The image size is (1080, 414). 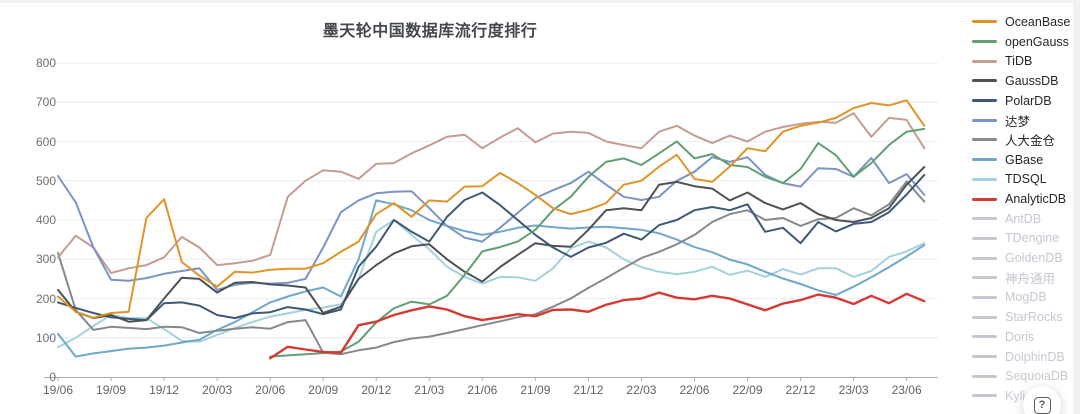 What do you see at coordinates (217, 390) in the screenshot?
I see `x-axis-label: 20/03` at bounding box center [217, 390].